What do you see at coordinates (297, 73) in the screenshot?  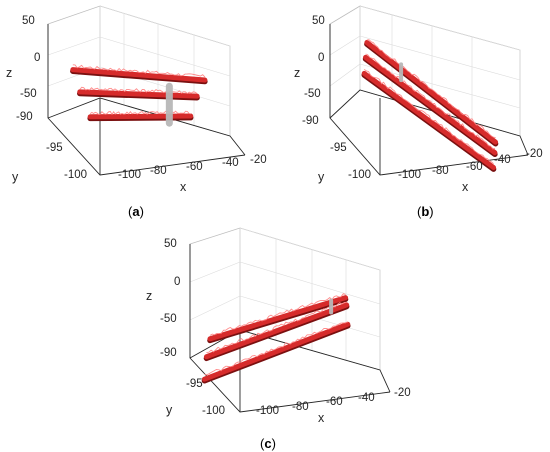 I see `panel-b-zlabel: z` at bounding box center [297, 73].